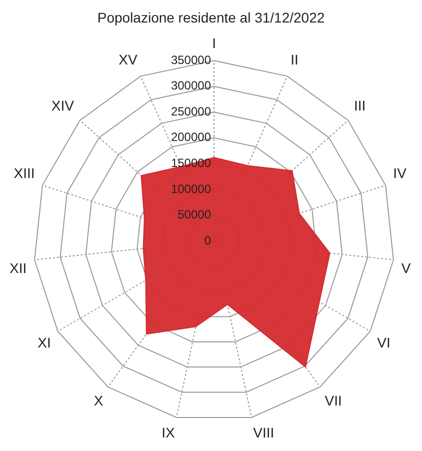 The height and width of the screenshot is (451, 422). I want to click on y-tick-label: 200000, so click(191, 137).